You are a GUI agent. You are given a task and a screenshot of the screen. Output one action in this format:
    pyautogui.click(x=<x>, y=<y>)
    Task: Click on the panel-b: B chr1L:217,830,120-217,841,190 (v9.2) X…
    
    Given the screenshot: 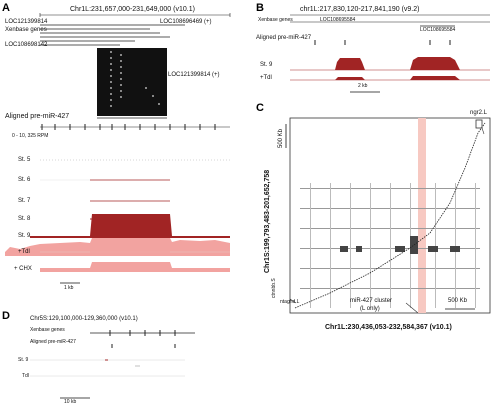 What is the action you would take?
    pyautogui.click(x=375, y=49)
    